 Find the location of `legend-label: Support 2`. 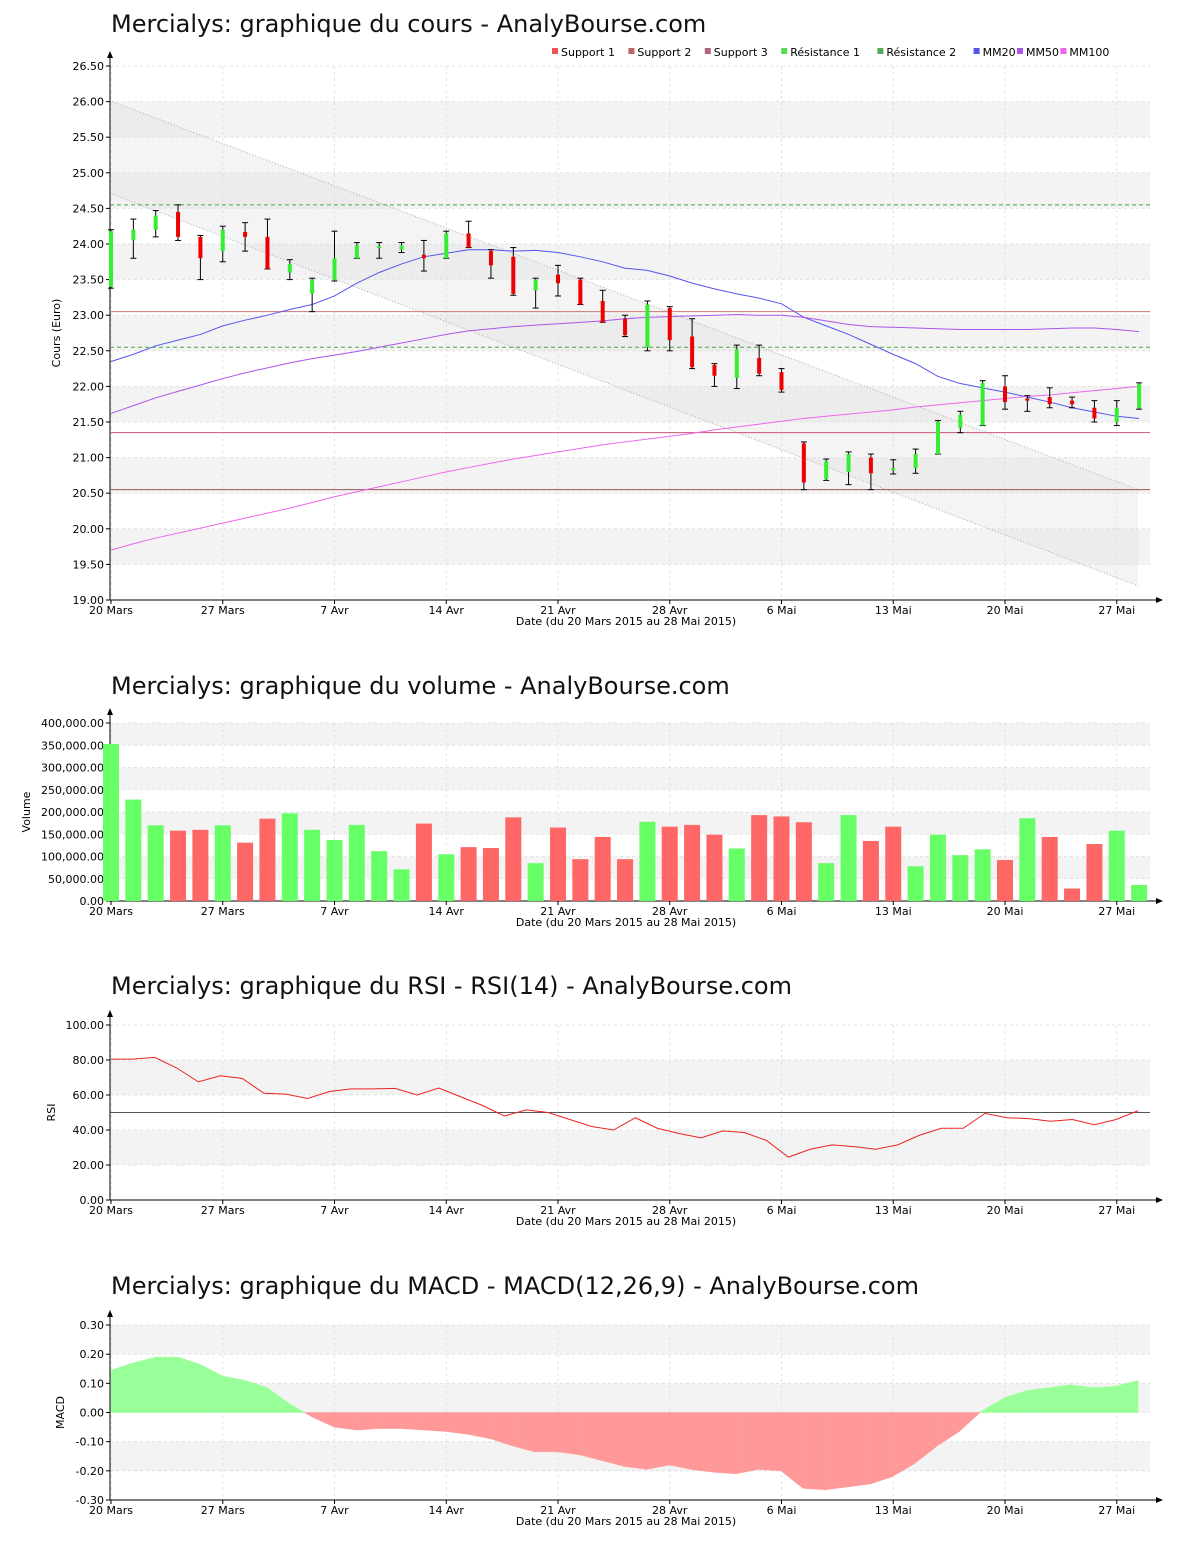

legend-label: Support 2 is located at coordinates (664, 52).